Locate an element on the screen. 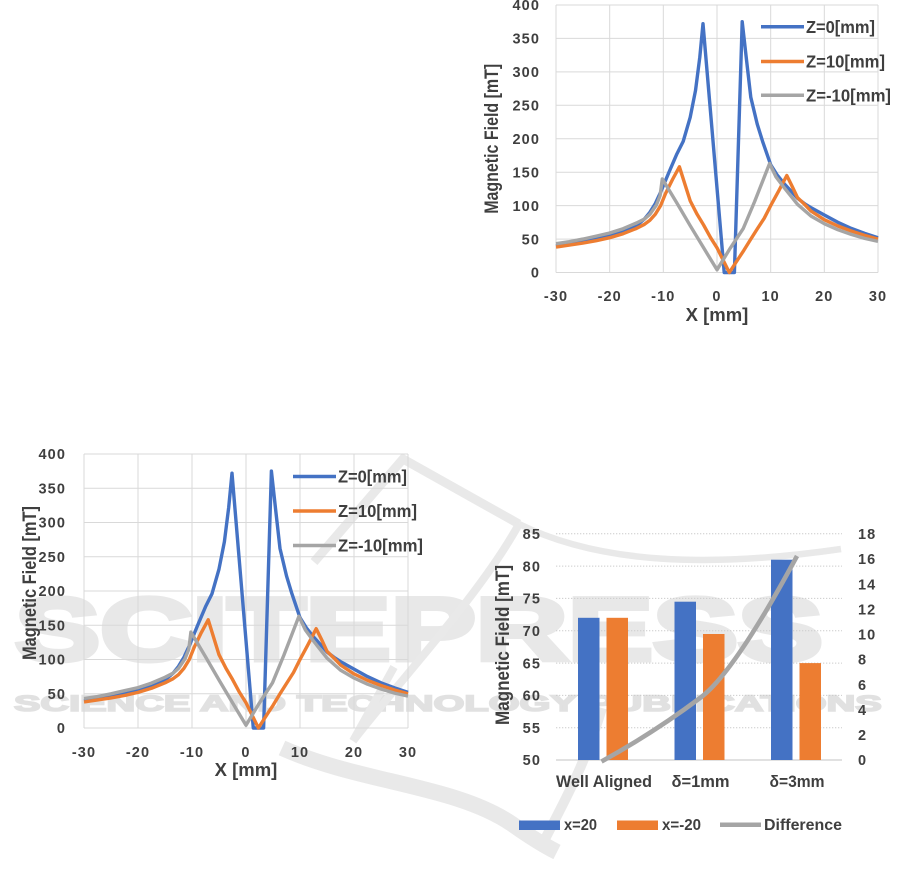 This screenshot has width=901, height=886. svg-text: 75 is located at coordinates (532, 600).